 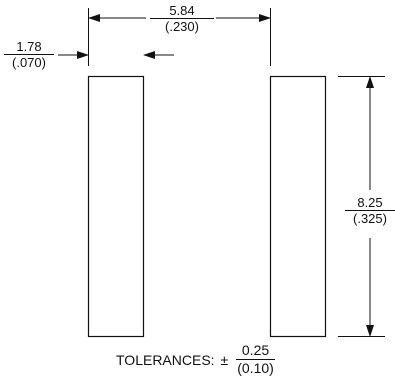 What do you see at coordinates (116, 206) in the screenshot?
I see `left-pad` at bounding box center [116, 206].